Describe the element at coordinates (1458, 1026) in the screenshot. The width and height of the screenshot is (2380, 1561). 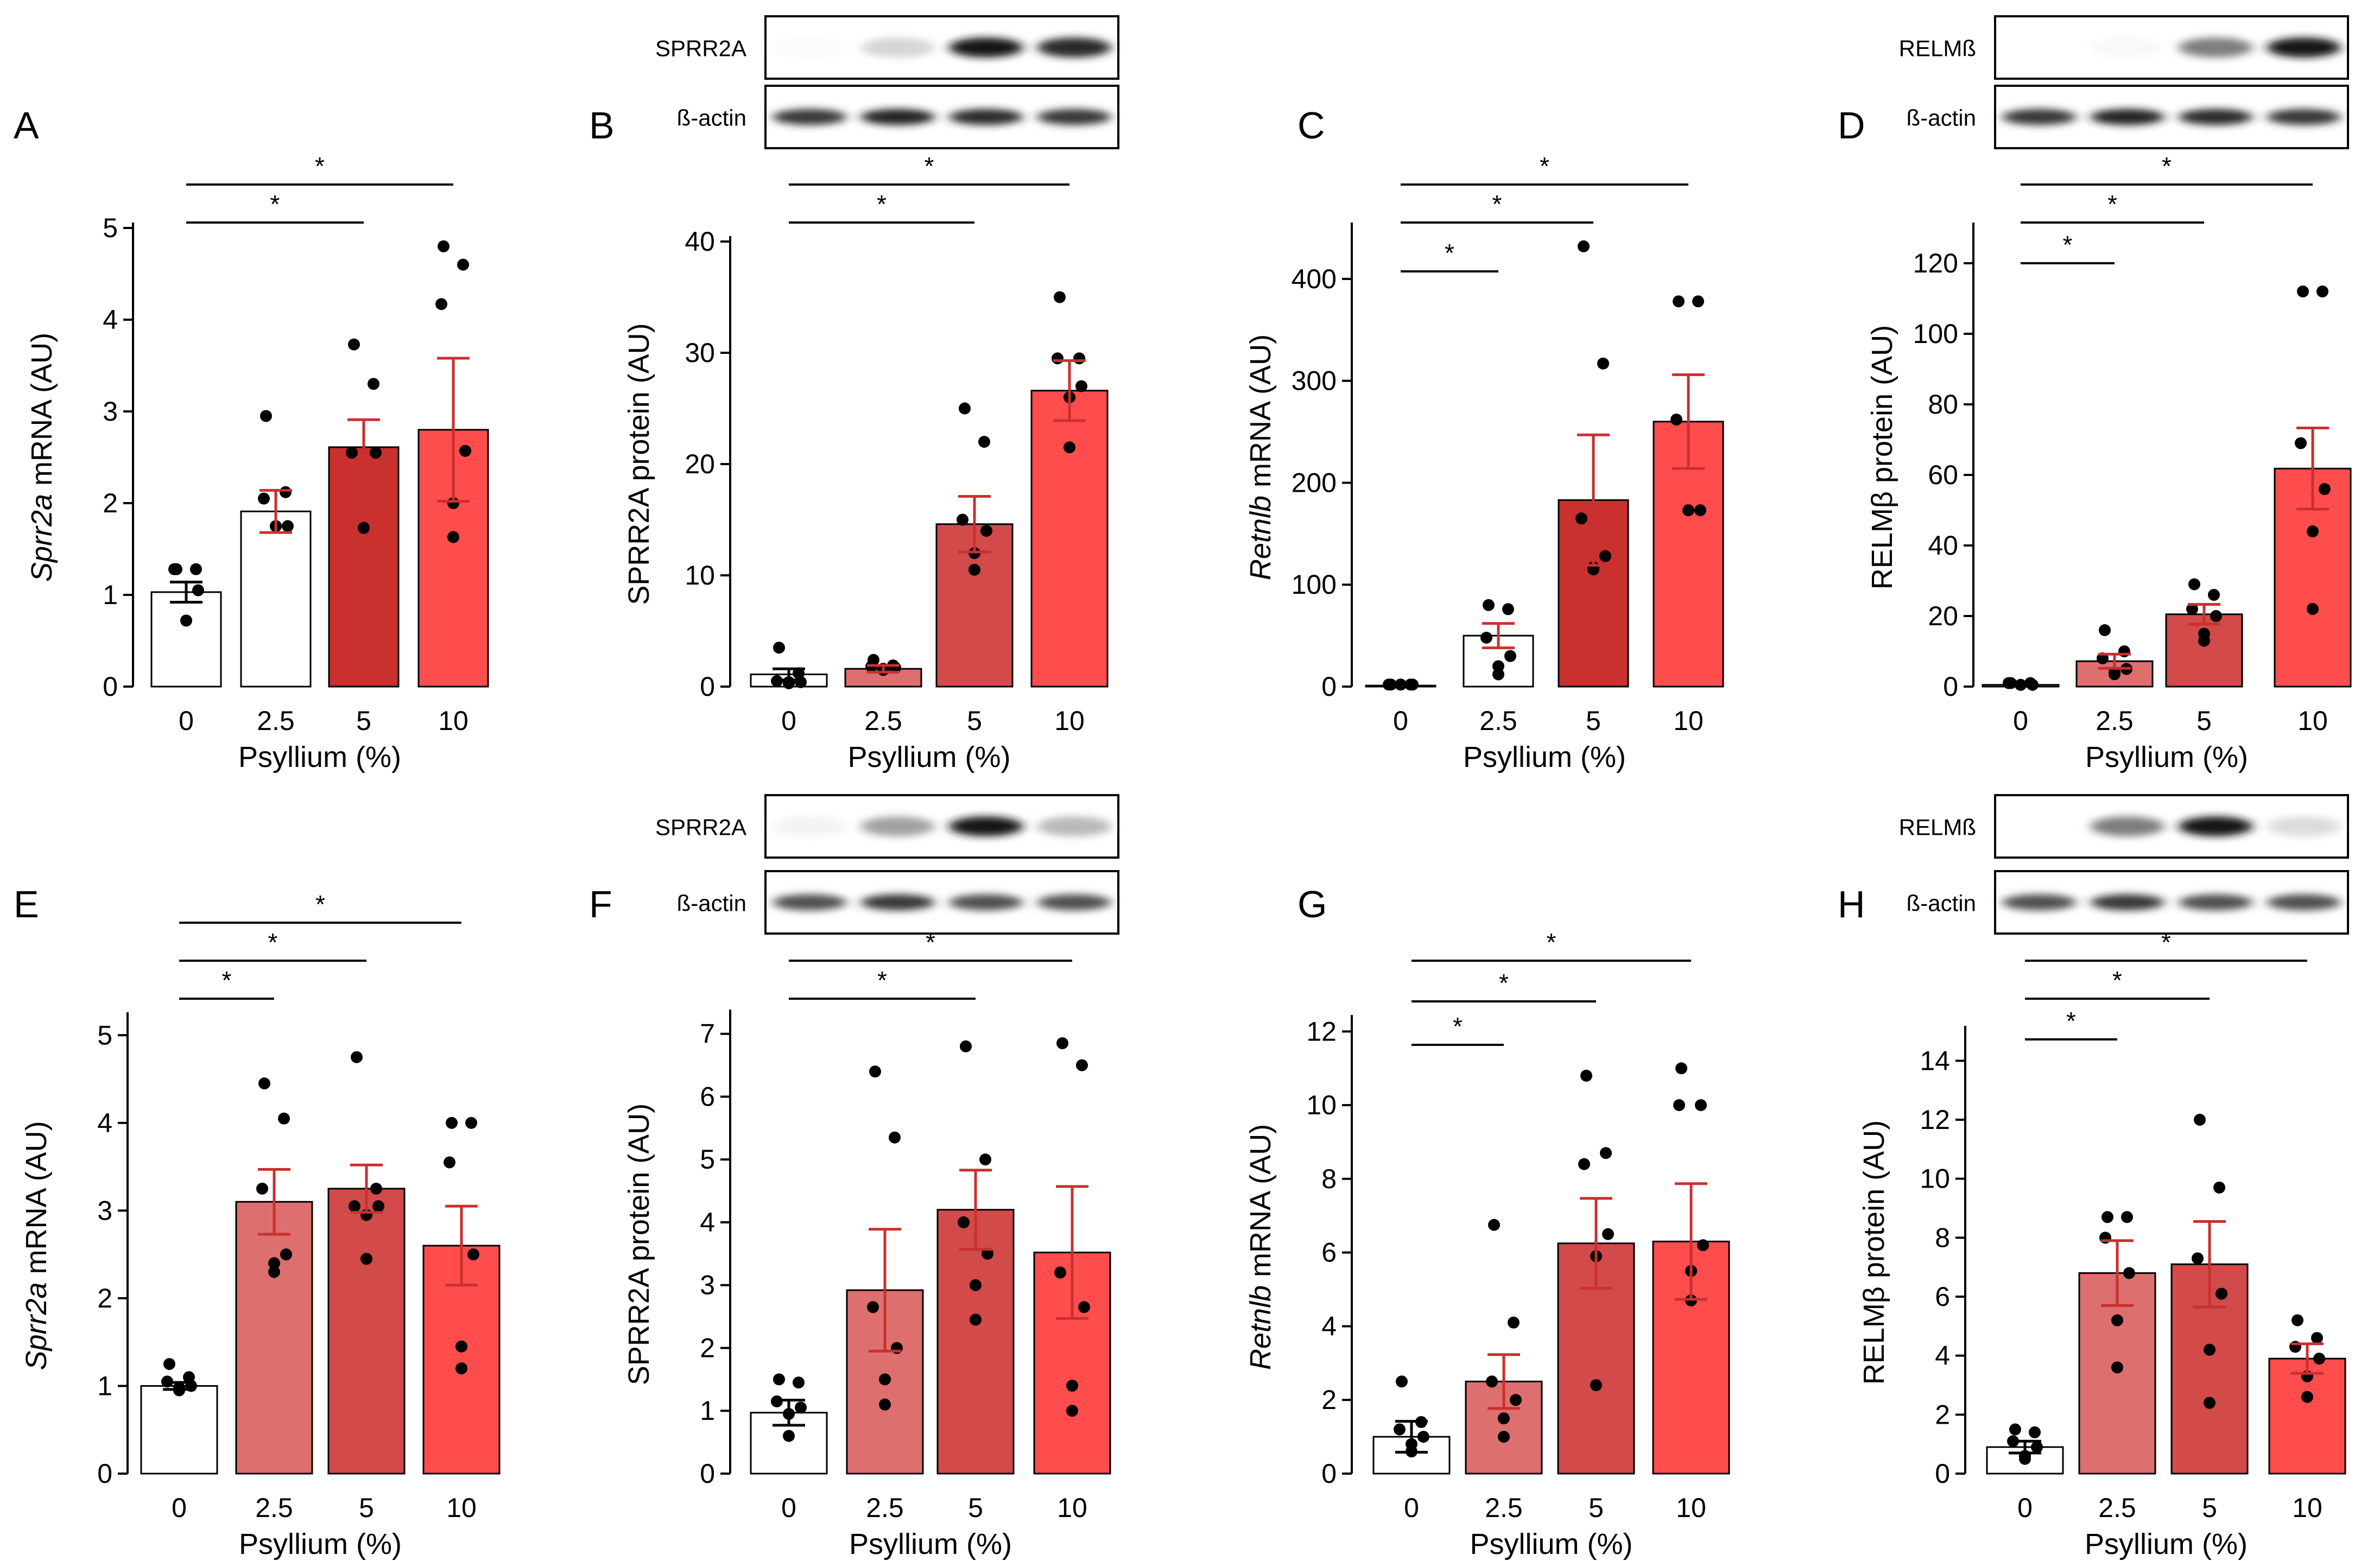
I see `sig-star-G-0: *` at that location.